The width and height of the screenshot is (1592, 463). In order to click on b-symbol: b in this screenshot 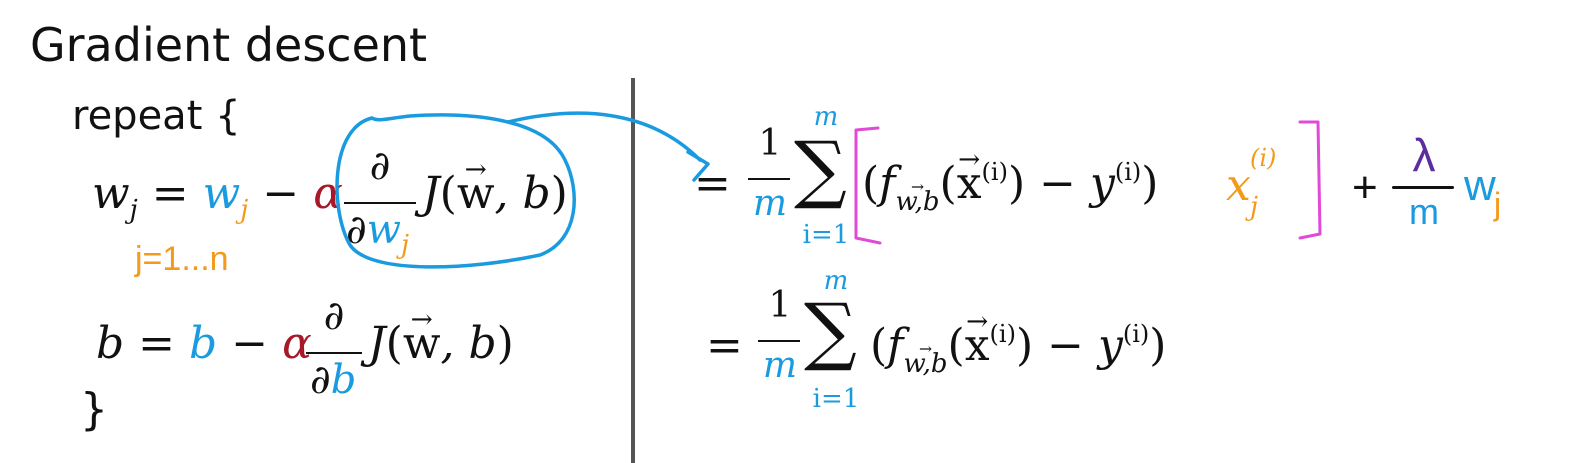, I will do `click(110, 343)`.